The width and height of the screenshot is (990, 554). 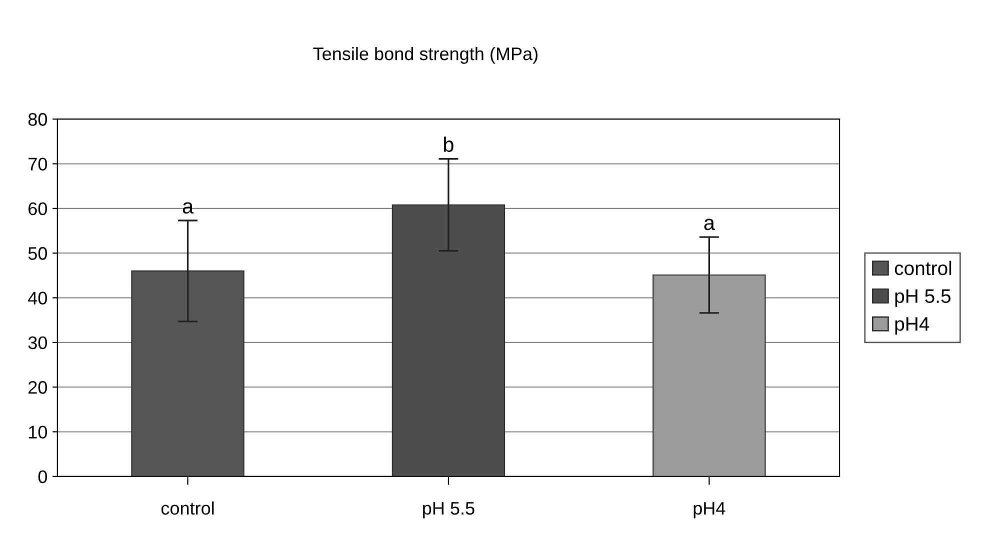 What do you see at coordinates (42, 477) in the screenshot?
I see `y-tick-label: 0` at bounding box center [42, 477].